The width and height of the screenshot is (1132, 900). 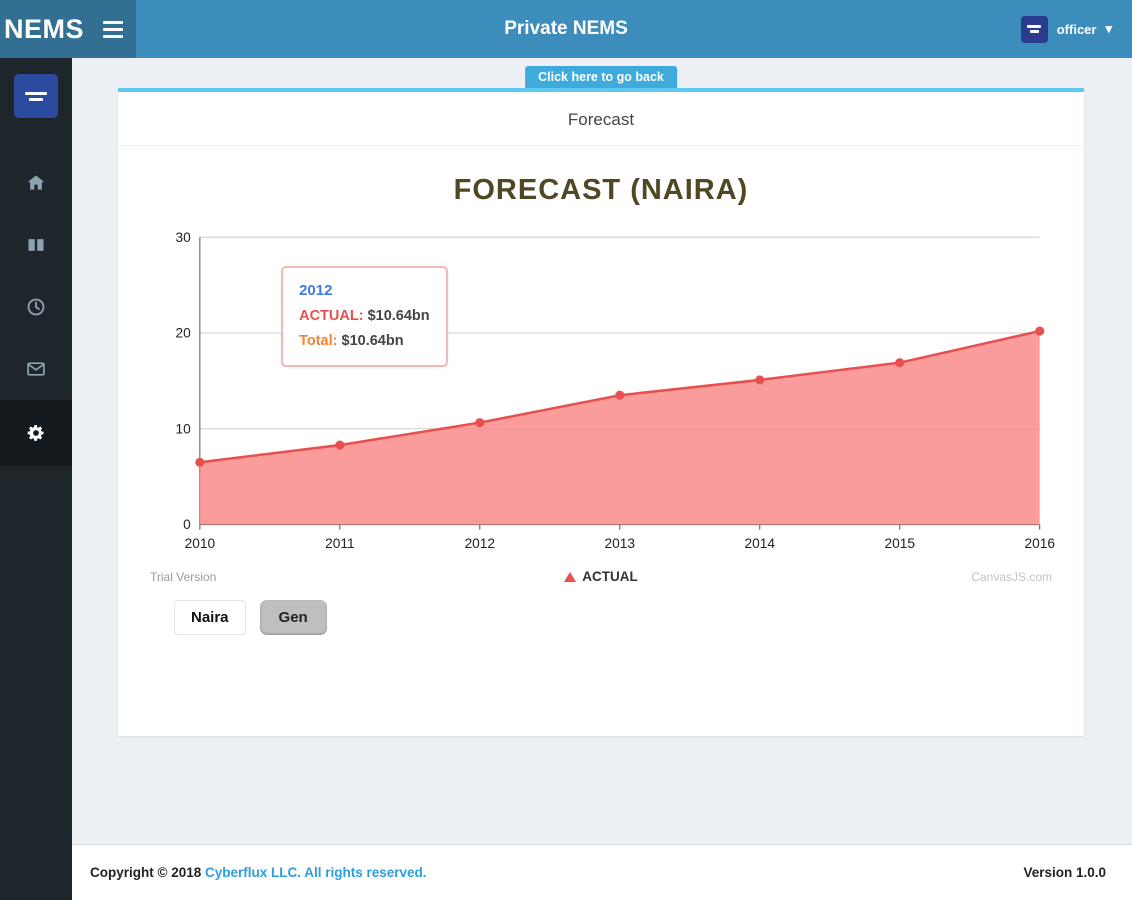 I want to click on home-icon, so click(x=36, y=182).